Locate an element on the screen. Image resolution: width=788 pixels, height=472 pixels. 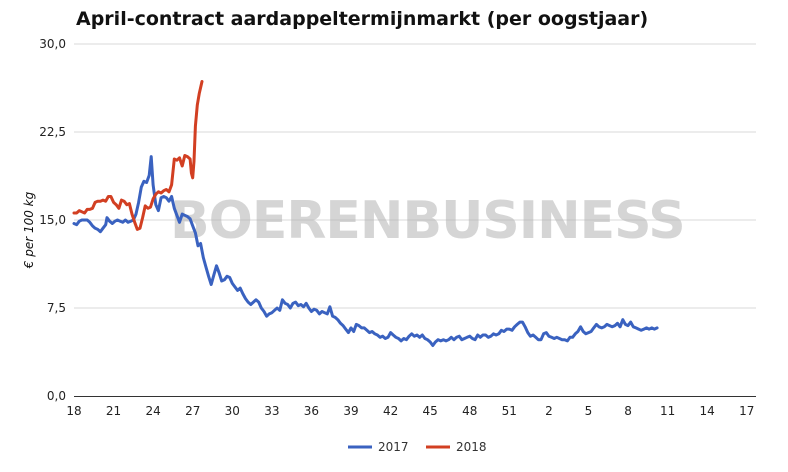
y-axis-label: € per 100 kg is located at coordinates (29, 230).